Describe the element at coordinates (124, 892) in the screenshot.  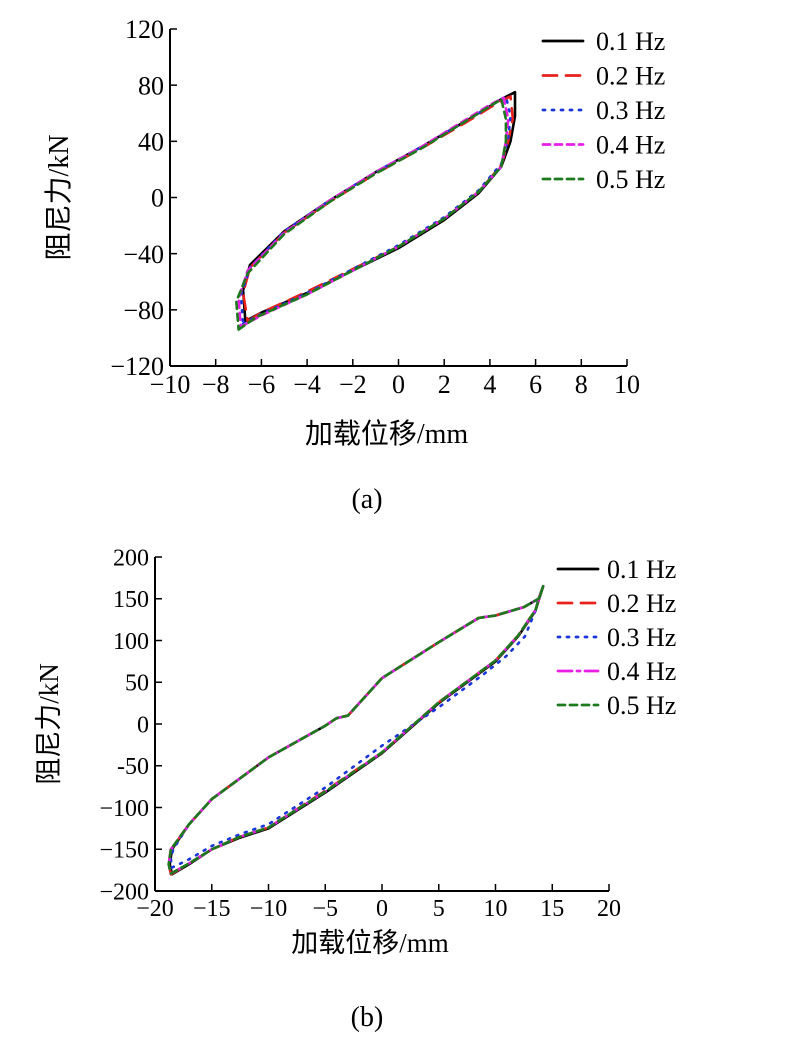
I see `y-tick-label: −200` at that location.